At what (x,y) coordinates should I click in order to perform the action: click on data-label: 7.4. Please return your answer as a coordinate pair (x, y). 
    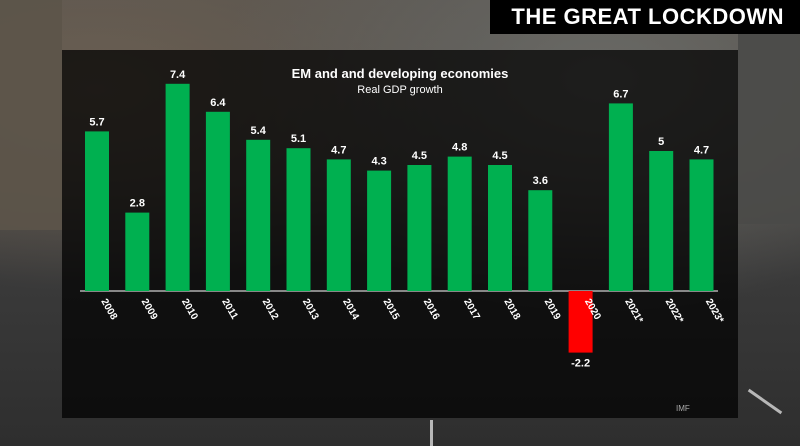
    Looking at the image, I should click on (178, 75).